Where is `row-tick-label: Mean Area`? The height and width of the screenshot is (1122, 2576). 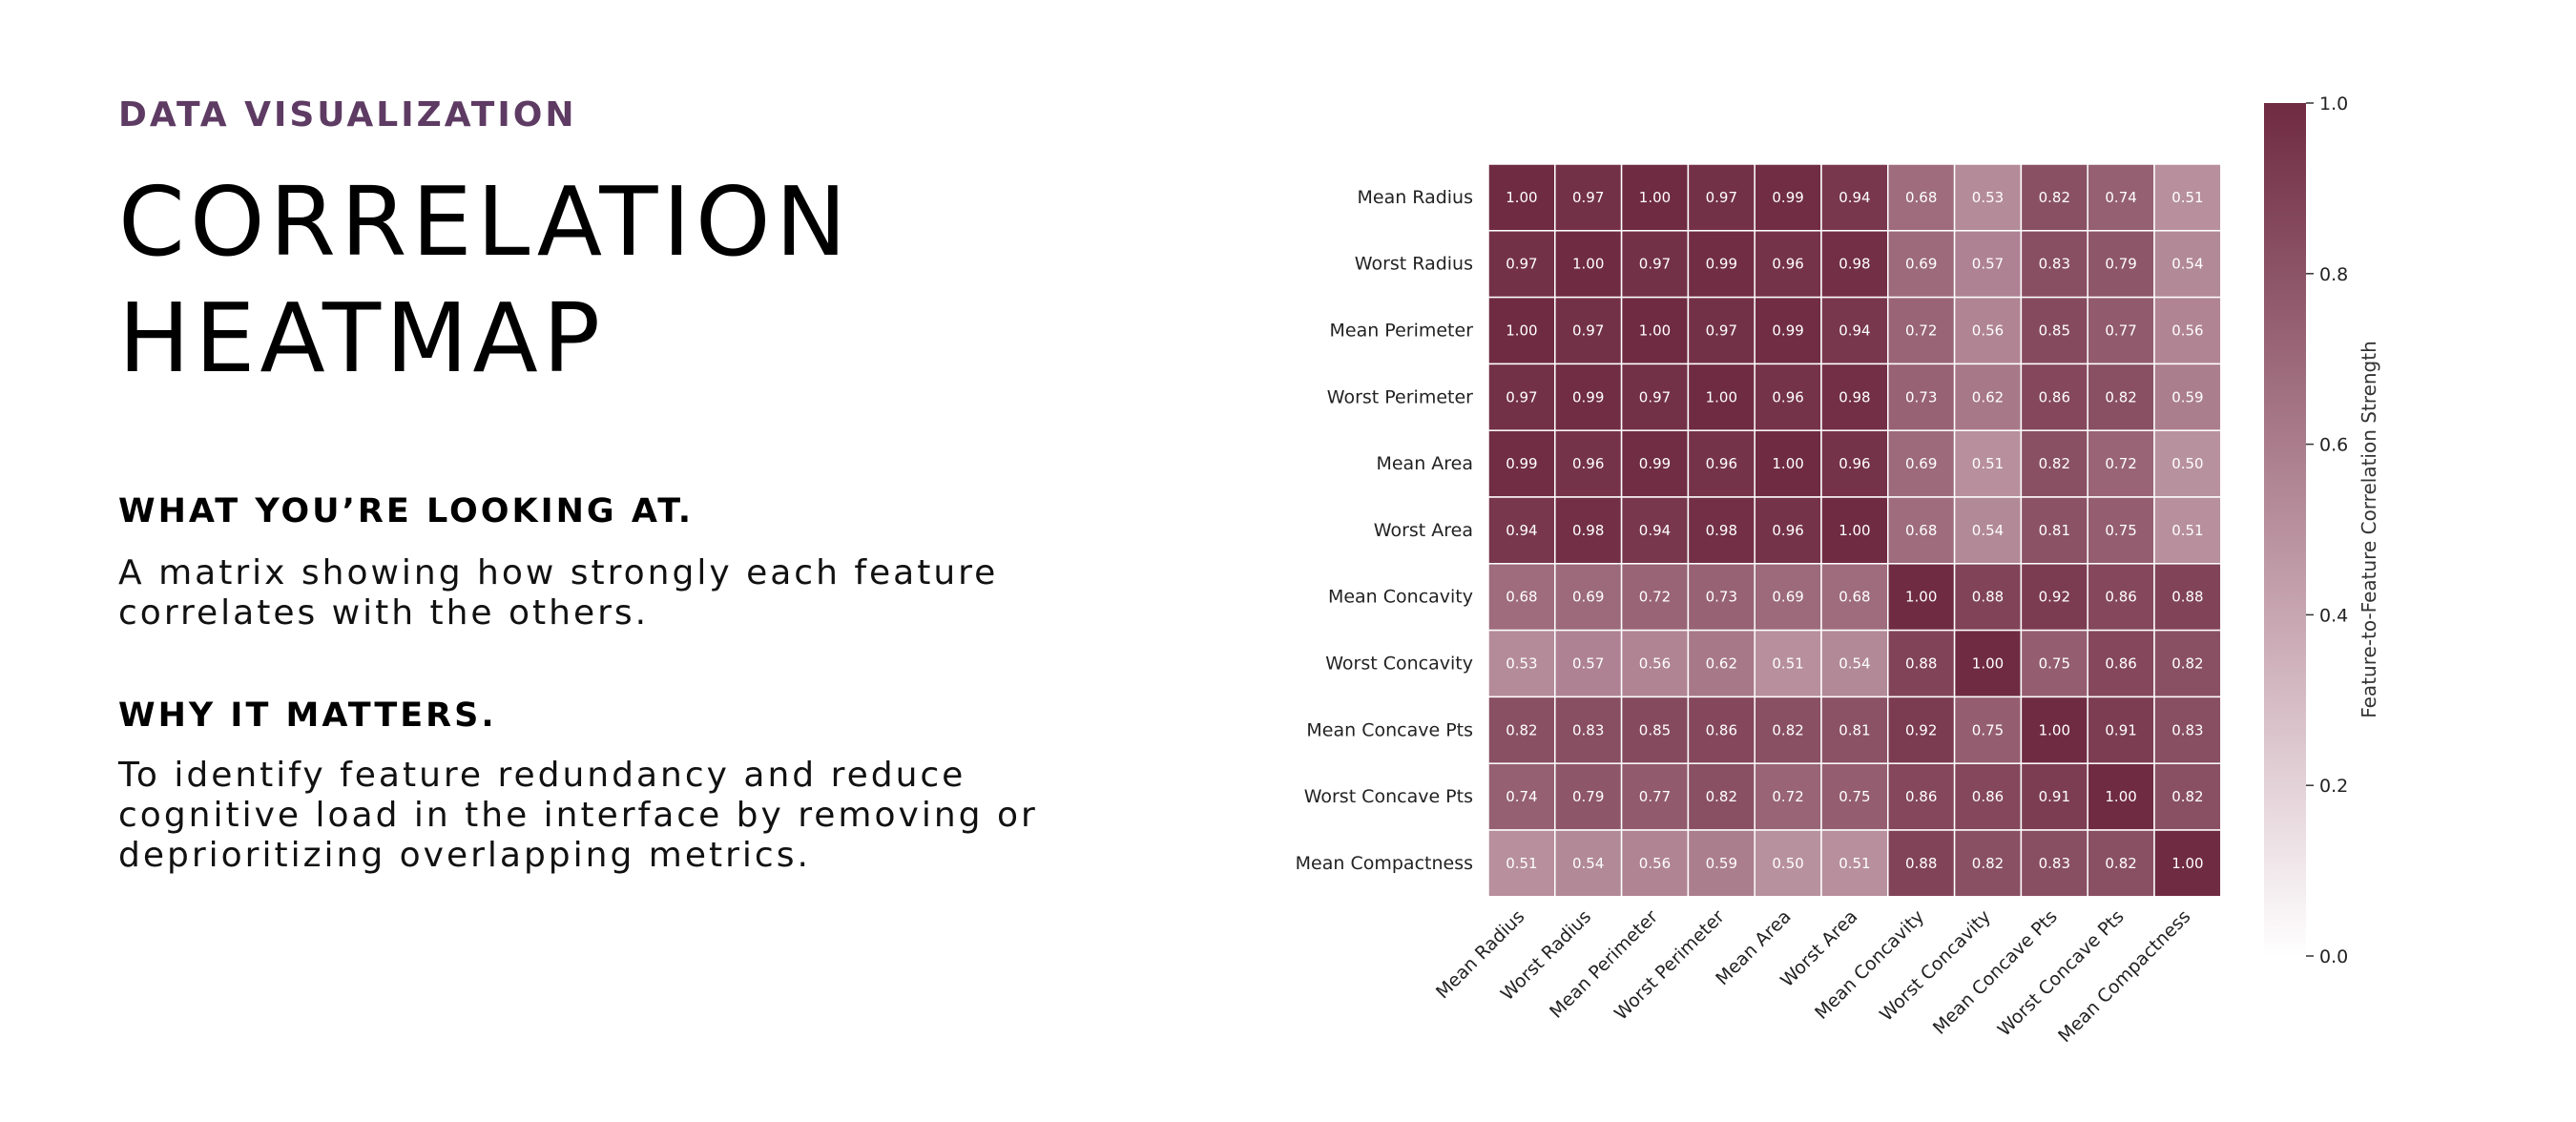
row-tick-label: Mean Area is located at coordinates (1424, 463).